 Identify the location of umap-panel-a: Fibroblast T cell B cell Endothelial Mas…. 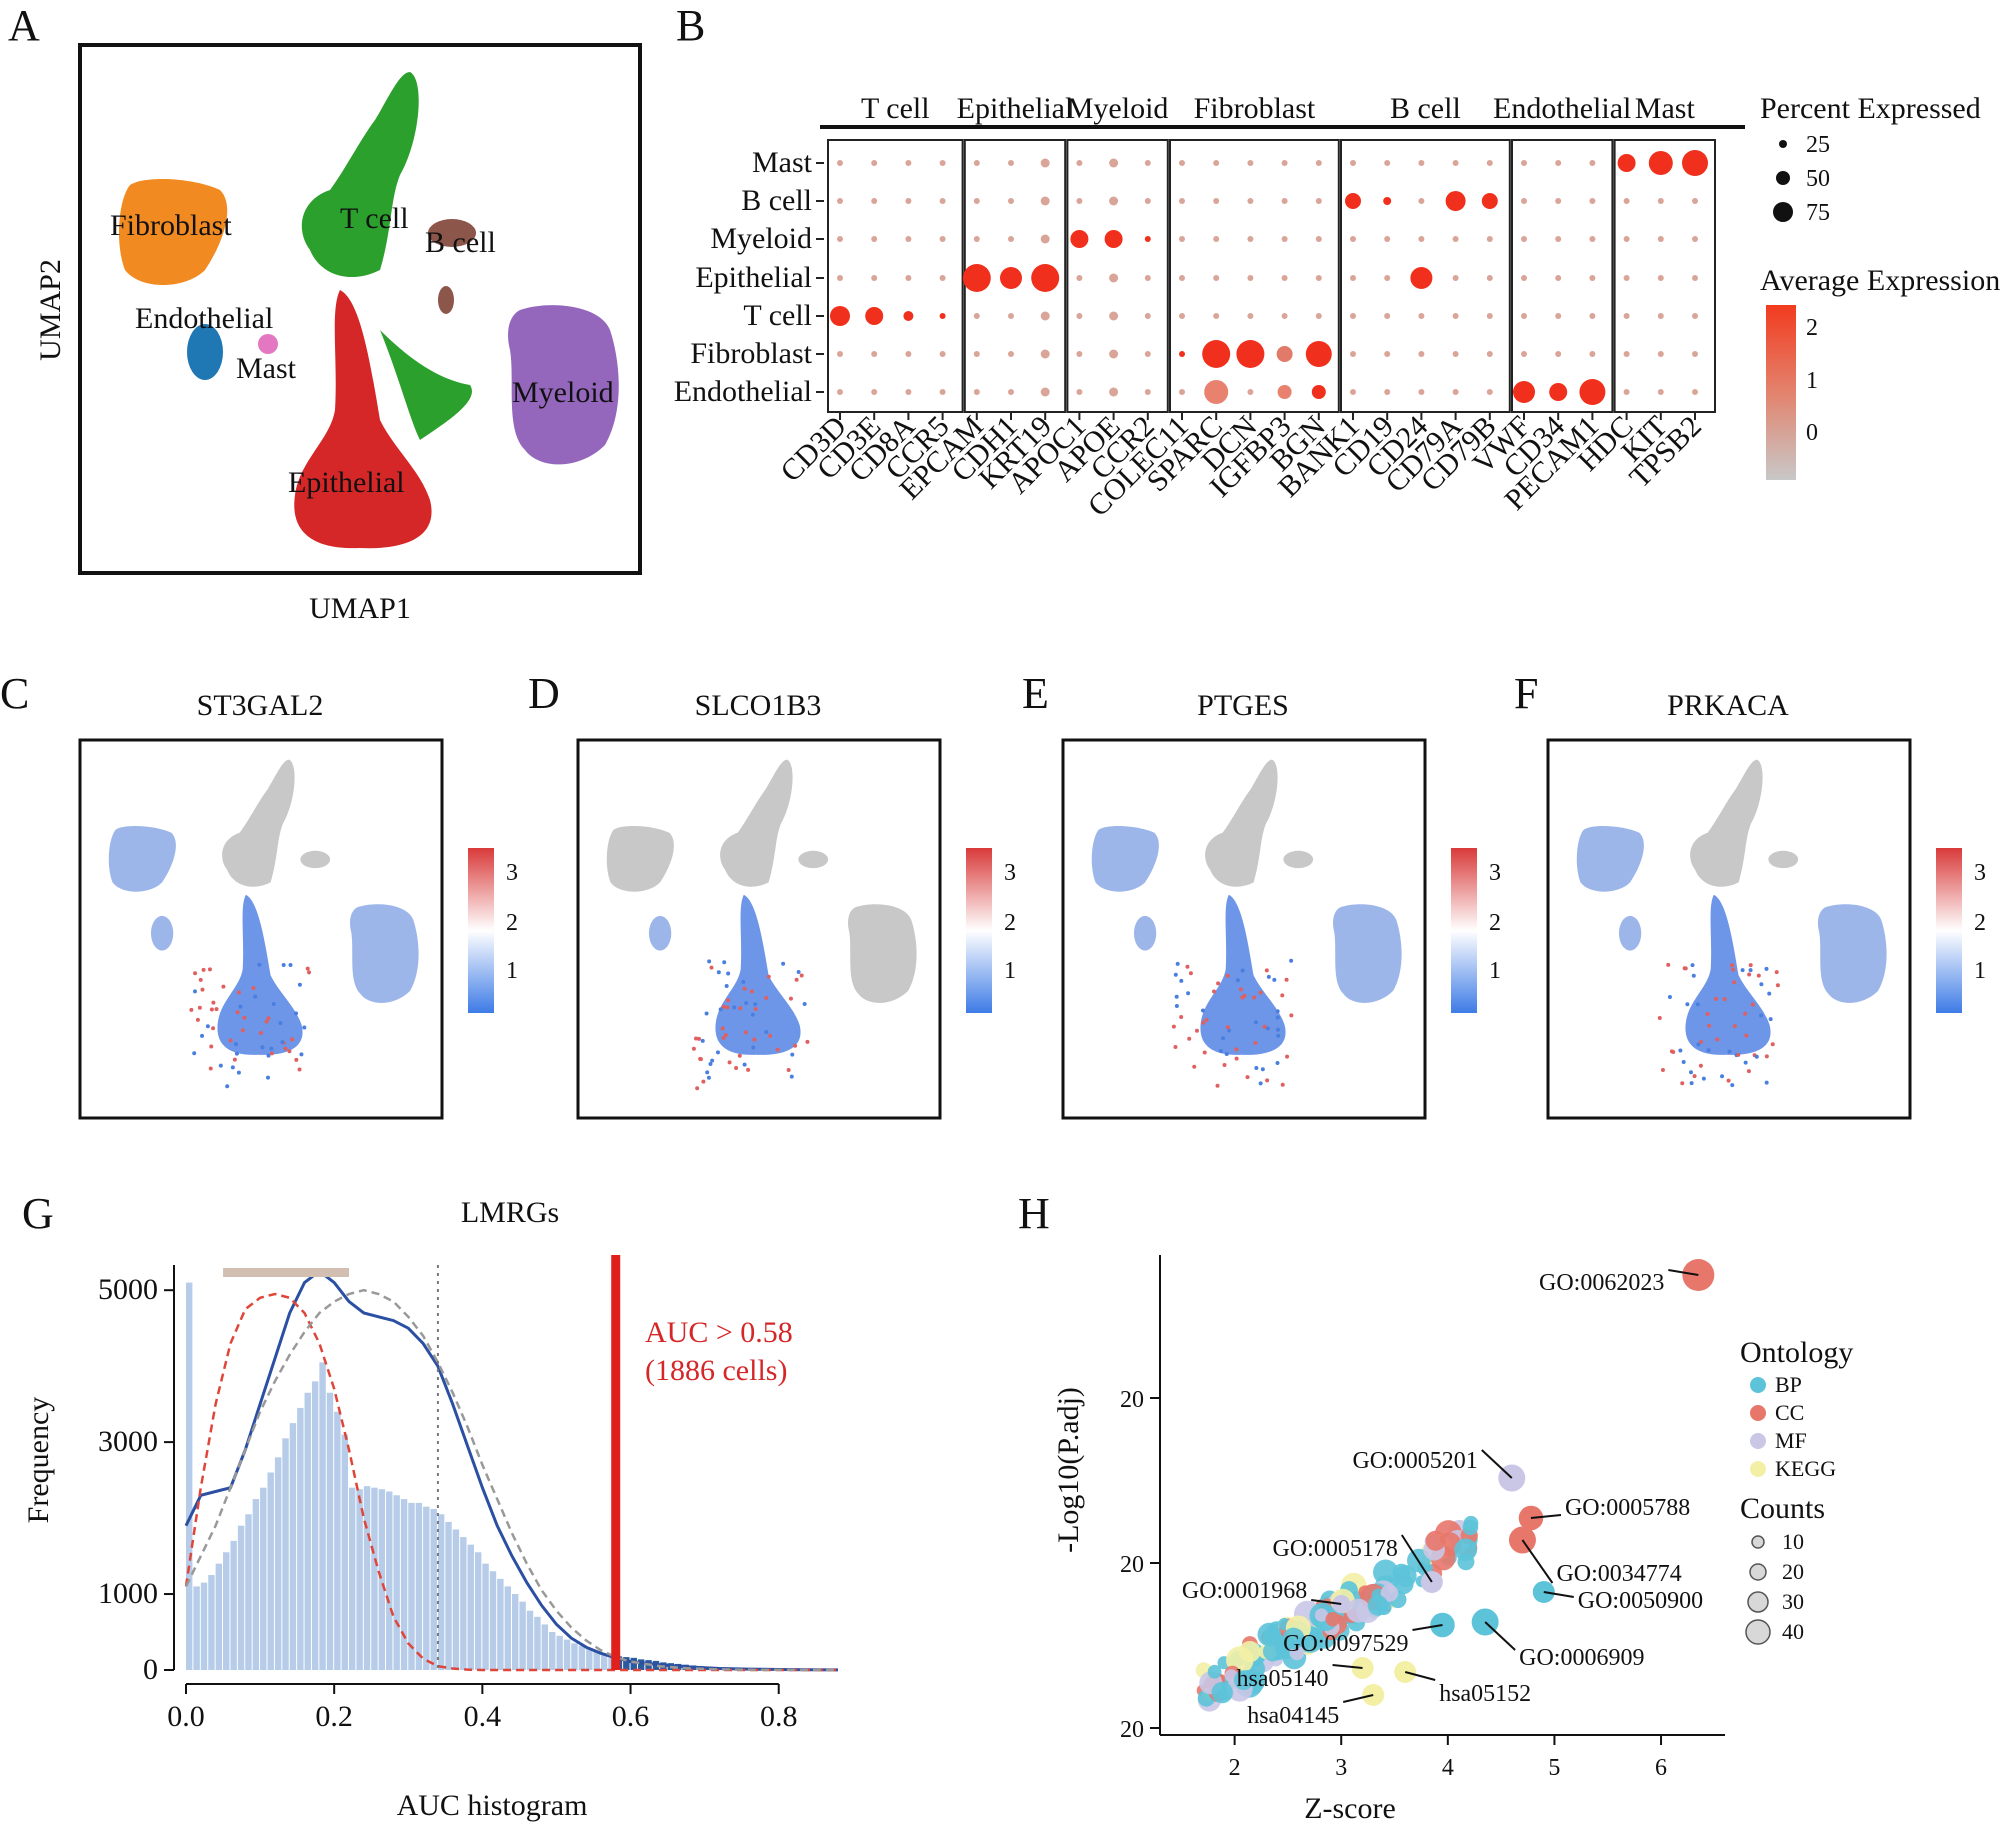
(337, 335).